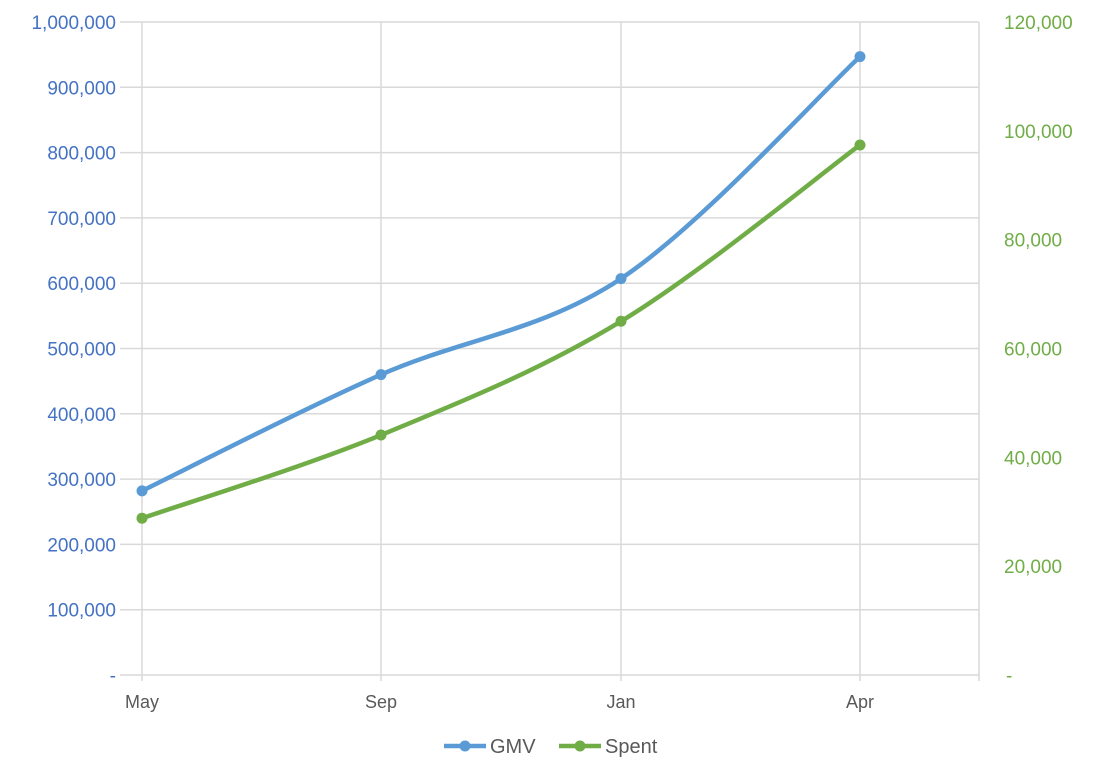 The width and height of the screenshot is (1104, 779). I want to click on y-right-tick-label: 60,000, so click(1033, 350).